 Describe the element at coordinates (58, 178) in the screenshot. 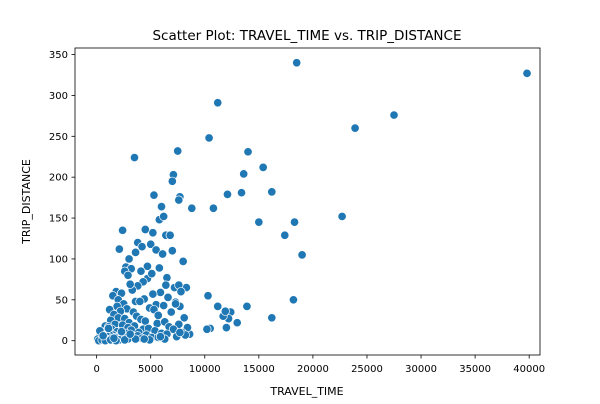

I see `y-tick-label: 200` at that location.